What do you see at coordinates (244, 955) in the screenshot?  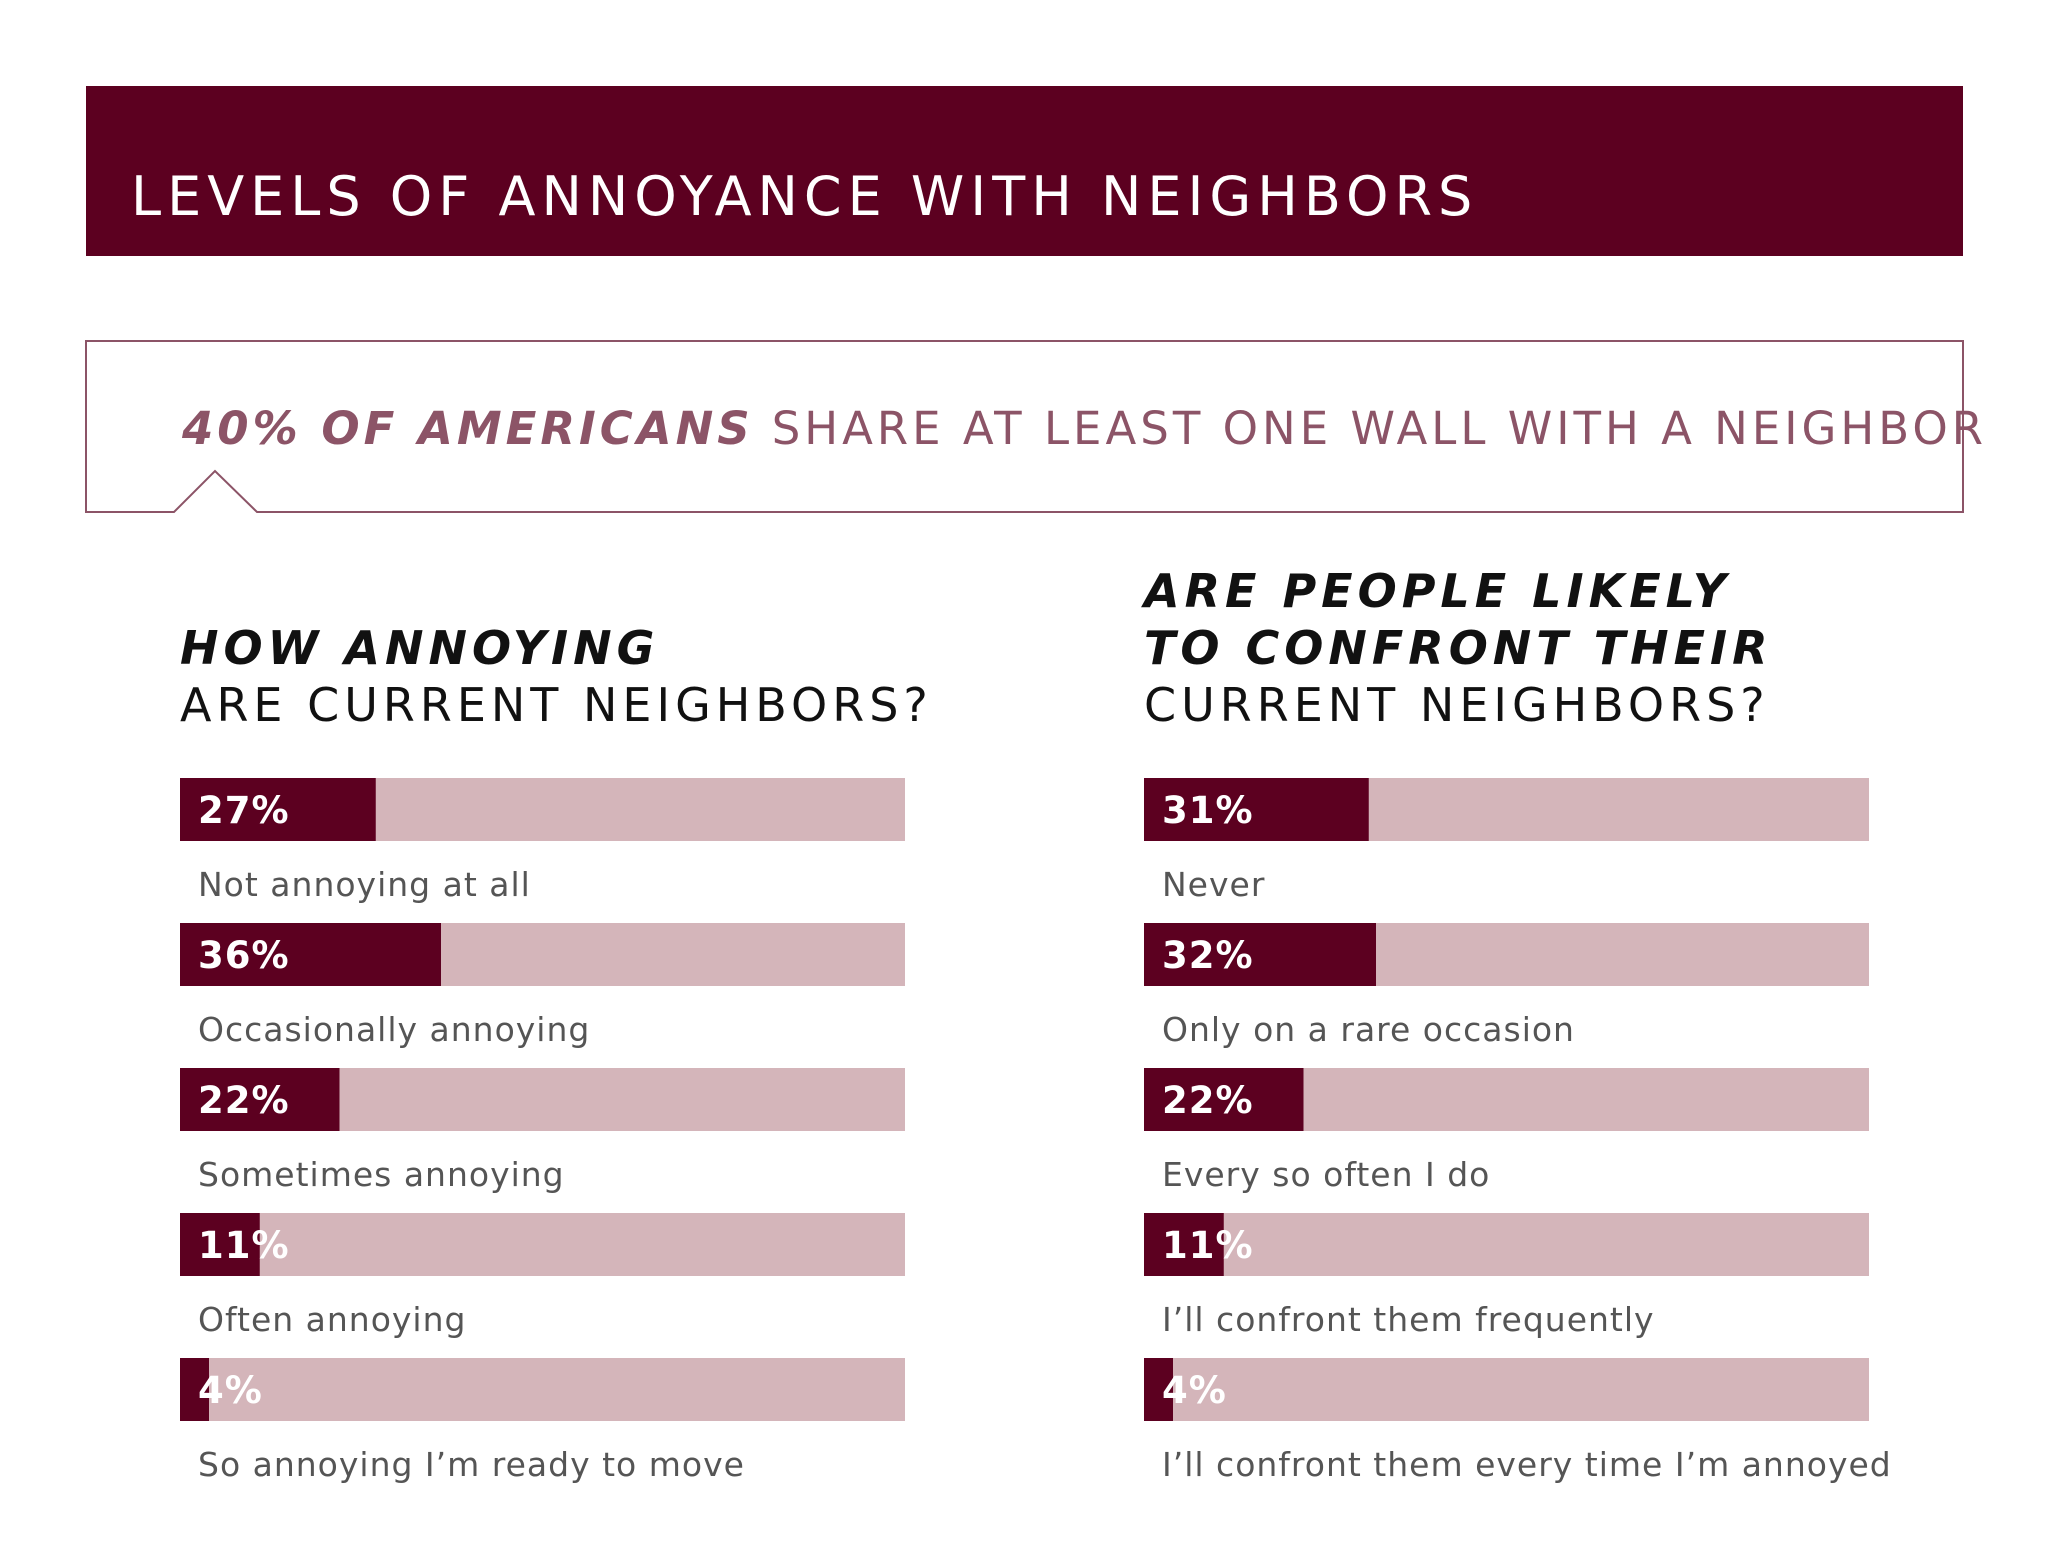 I see `value-label: 36%` at bounding box center [244, 955].